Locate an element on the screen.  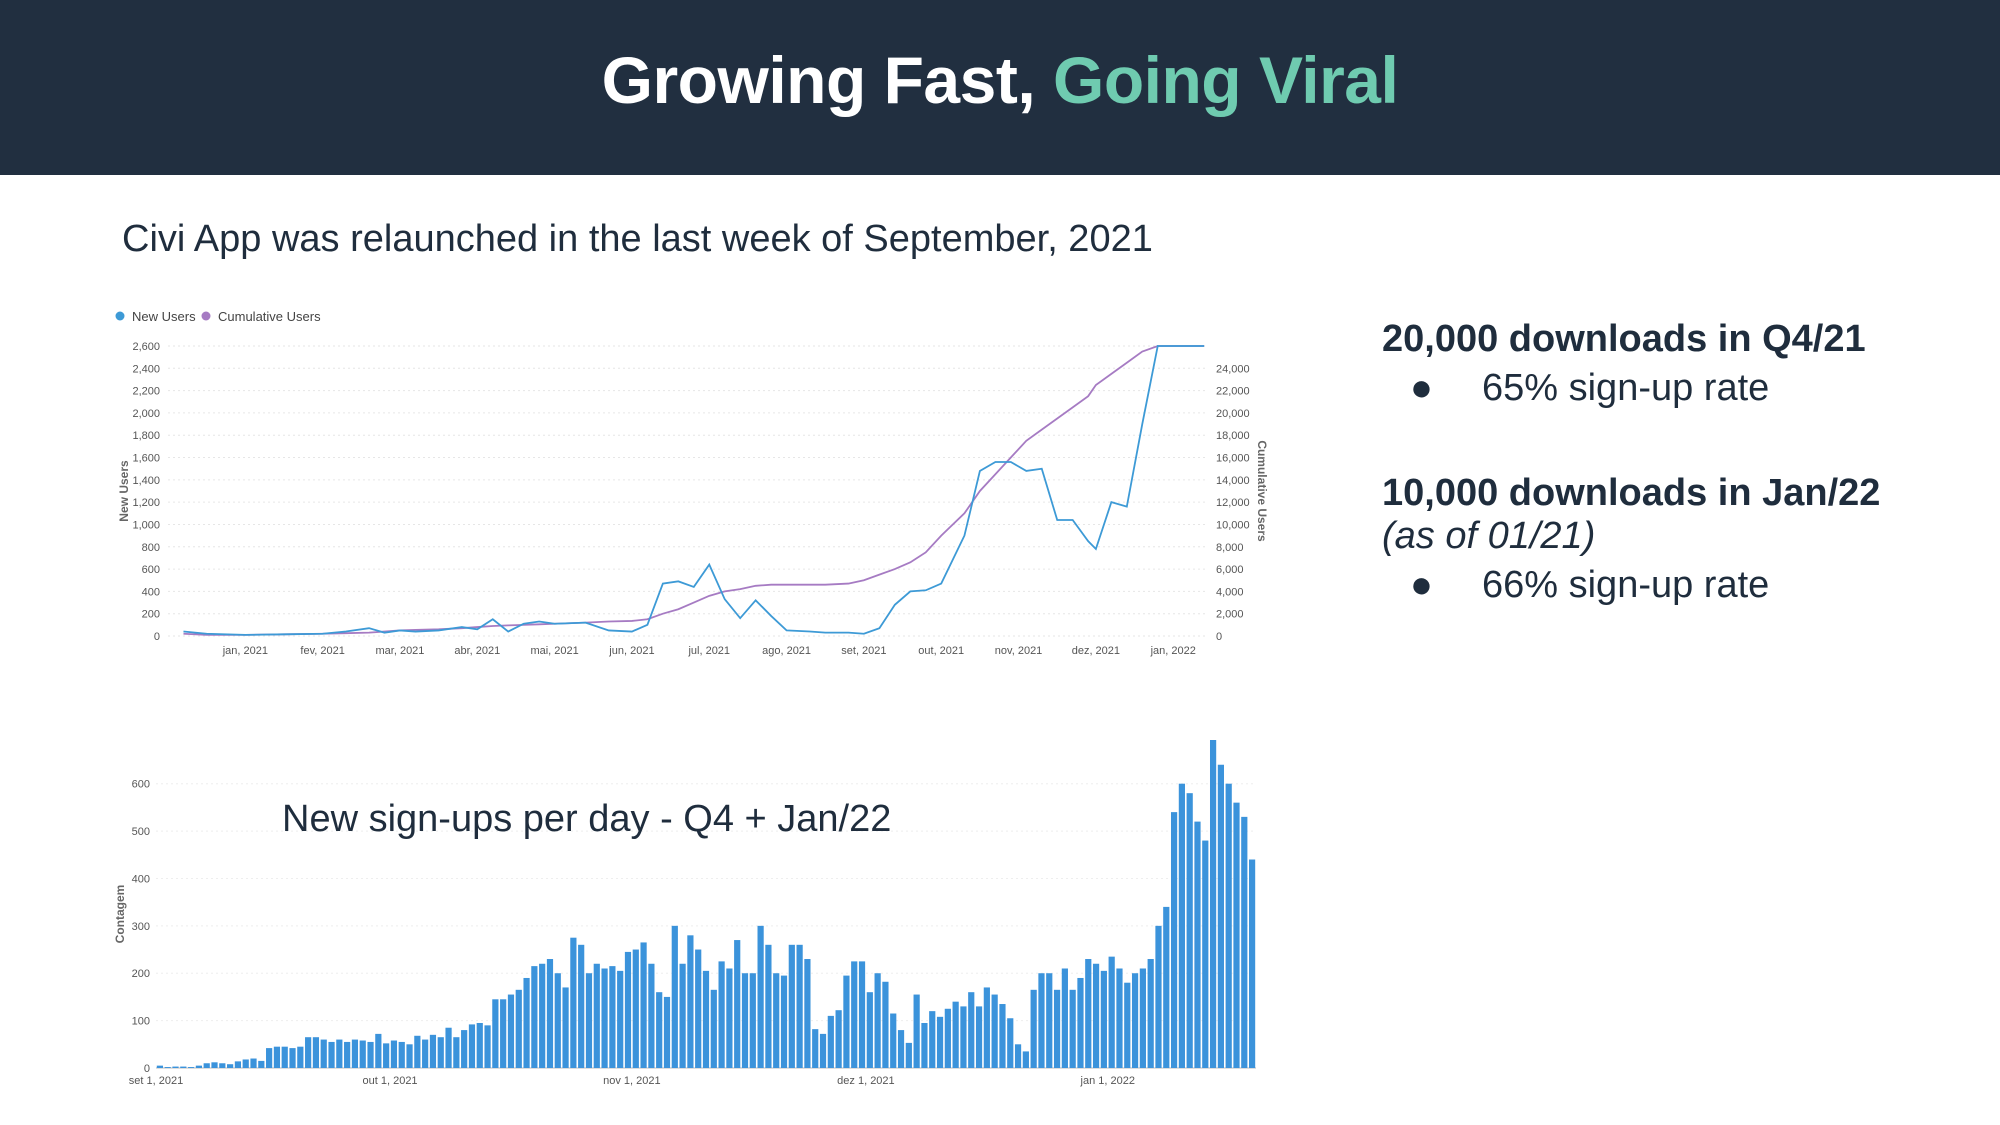
legend-new-users-marker is located at coordinates (120, 316).